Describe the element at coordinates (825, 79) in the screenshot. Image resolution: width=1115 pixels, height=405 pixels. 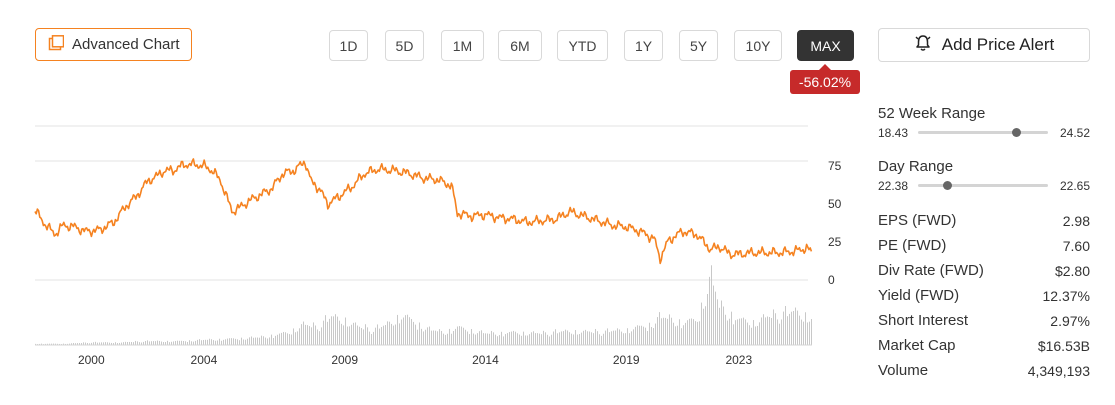
I see `change-percent-badge: -56.02%` at that location.